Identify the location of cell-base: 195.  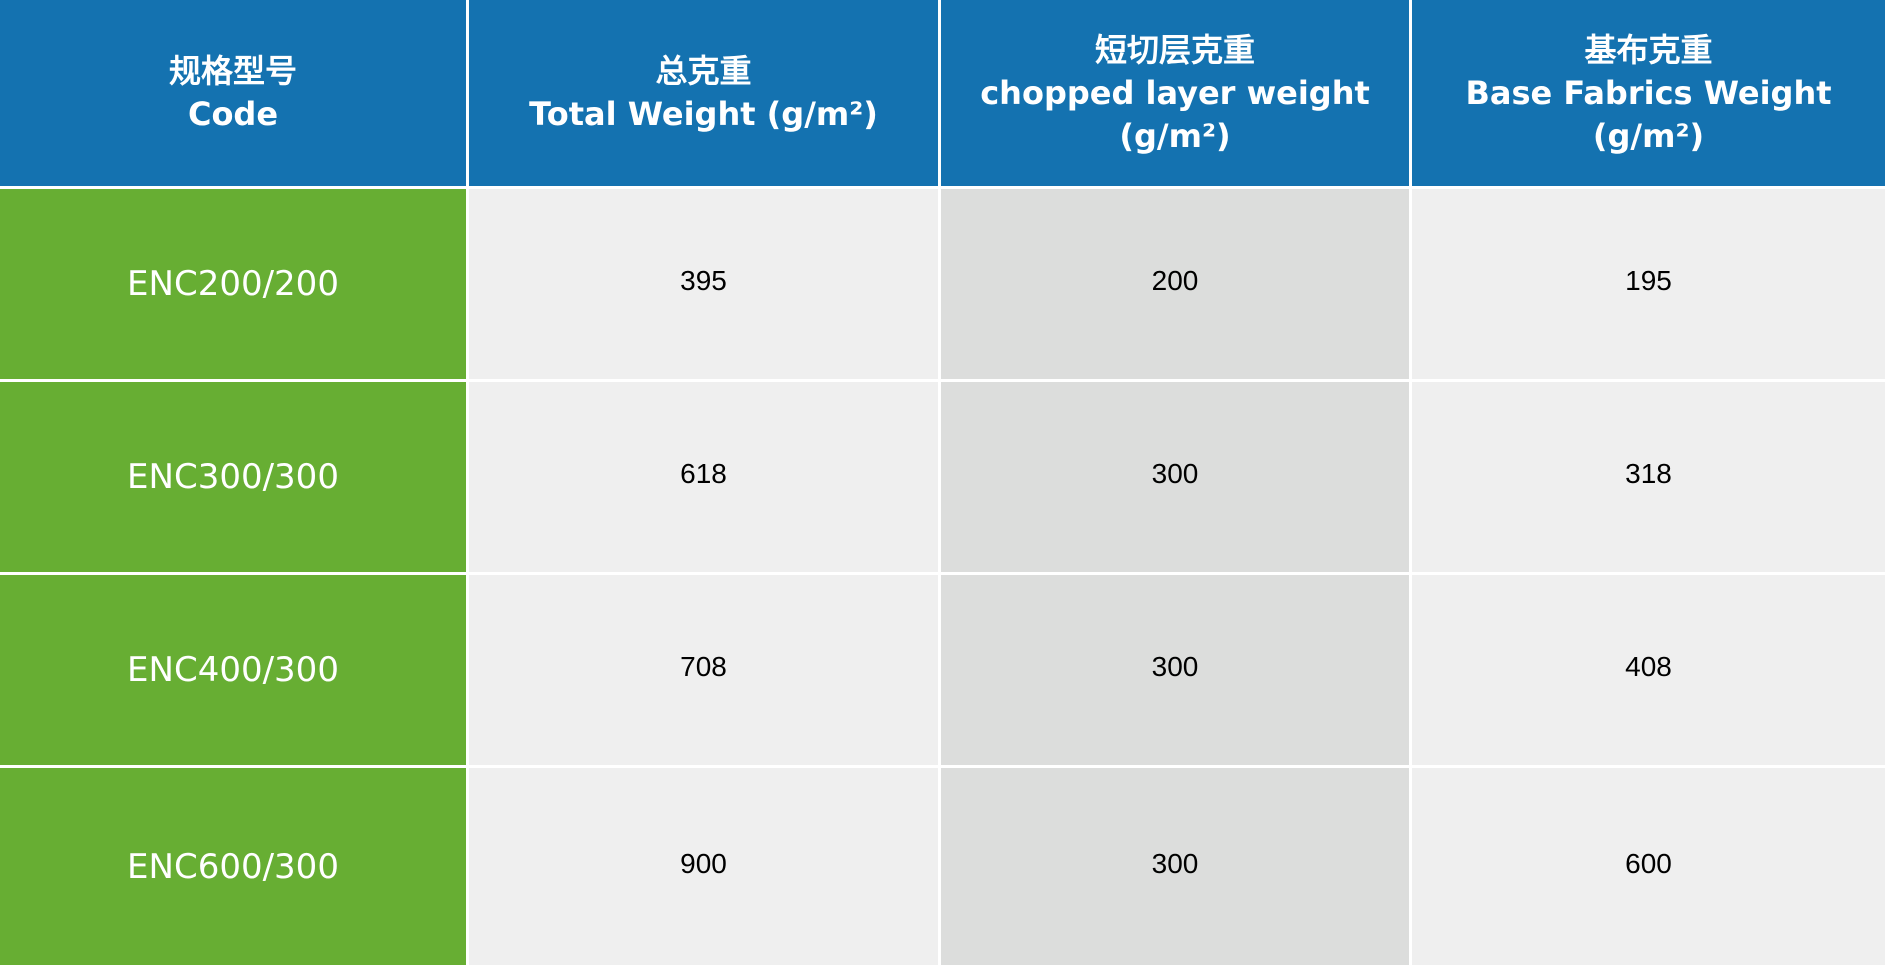
(1648, 285).